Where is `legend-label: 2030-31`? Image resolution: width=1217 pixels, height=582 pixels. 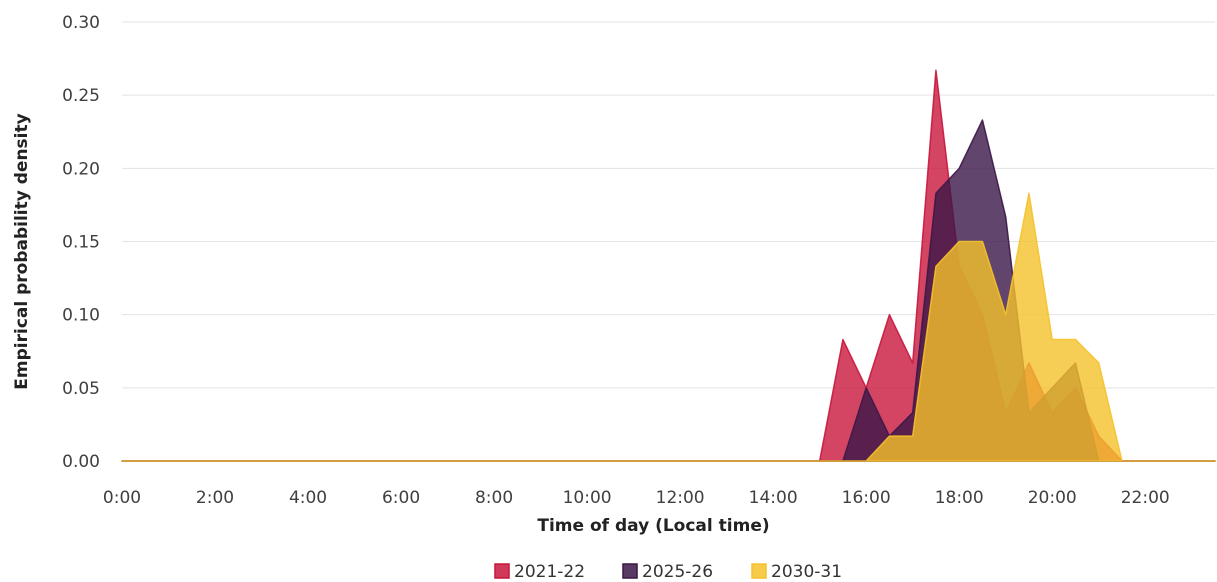
legend-label: 2030-31 is located at coordinates (806, 572).